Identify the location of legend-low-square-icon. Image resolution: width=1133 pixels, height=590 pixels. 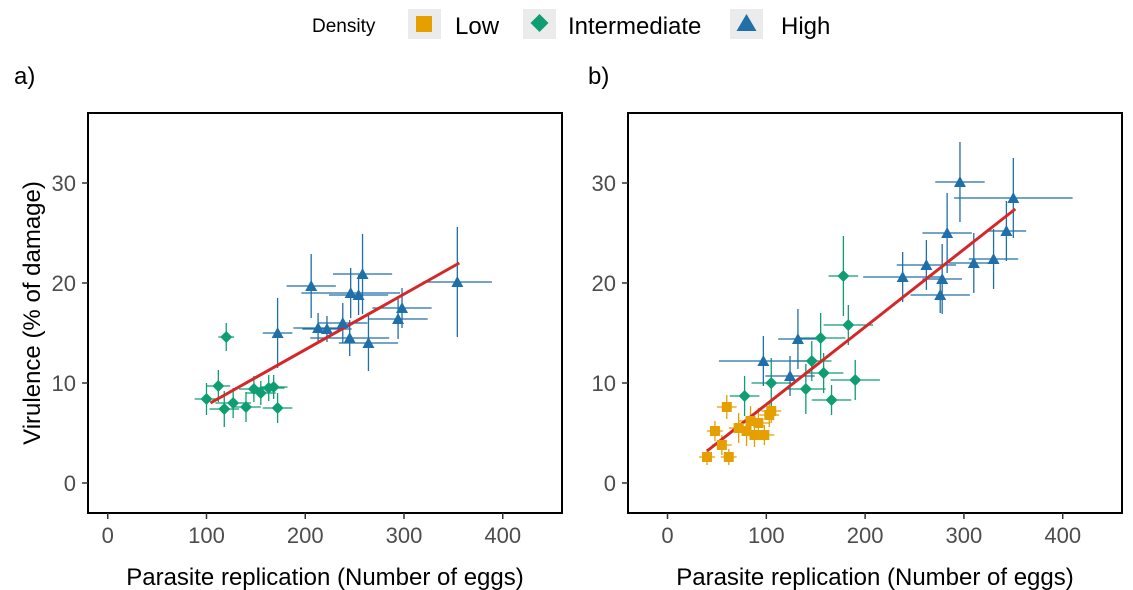
(424, 24).